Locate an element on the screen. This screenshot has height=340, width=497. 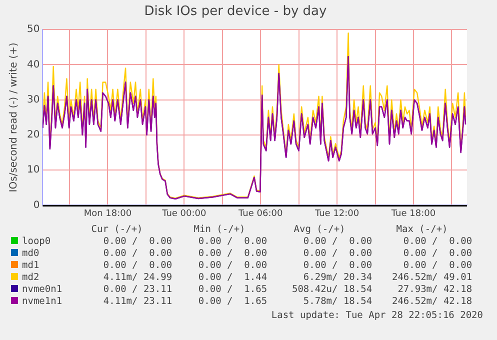
x-tick-label: Tue 18:00 is located at coordinates (413, 213).